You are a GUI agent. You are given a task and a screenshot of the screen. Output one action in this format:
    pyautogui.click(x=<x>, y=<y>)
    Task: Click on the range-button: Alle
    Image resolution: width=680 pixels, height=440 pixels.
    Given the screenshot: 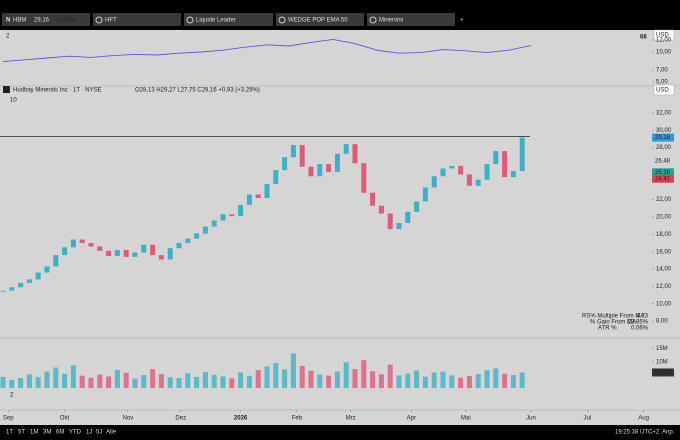 What is the action you would take?
    pyautogui.click(x=111, y=433)
    